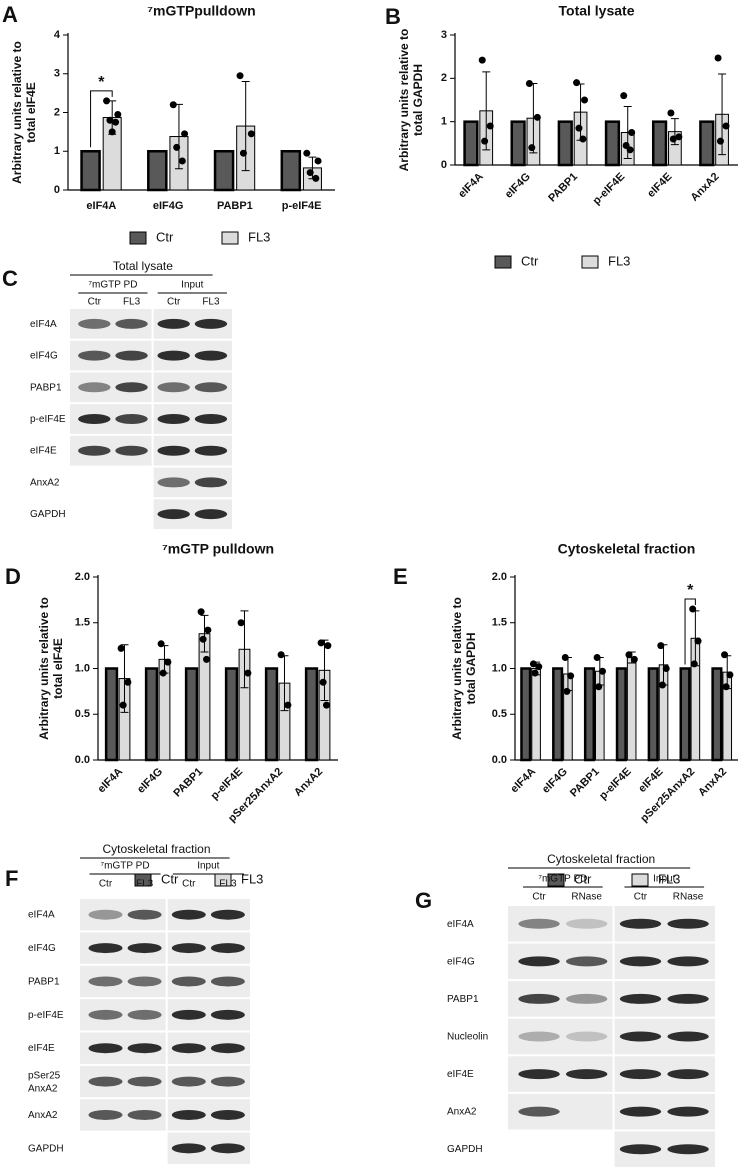 The image size is (754, 1170). I want to click on y-tick-label: 1, so click(444, 122).